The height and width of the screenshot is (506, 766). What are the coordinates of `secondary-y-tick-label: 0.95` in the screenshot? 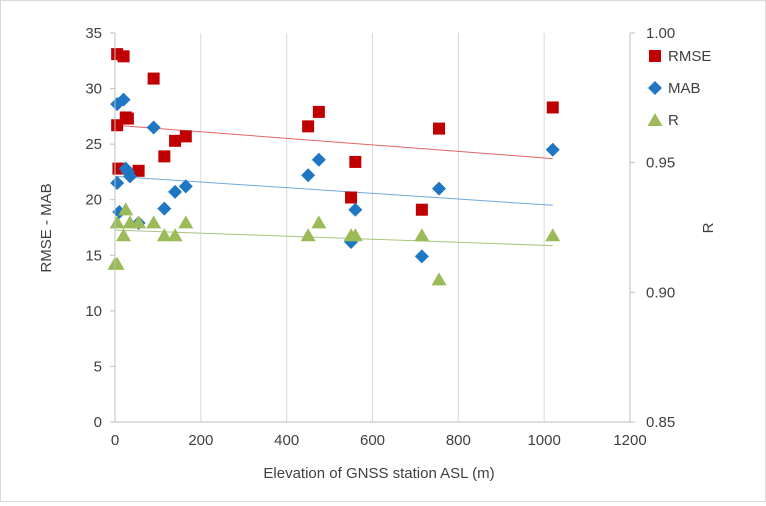 It's located at (660, 163).